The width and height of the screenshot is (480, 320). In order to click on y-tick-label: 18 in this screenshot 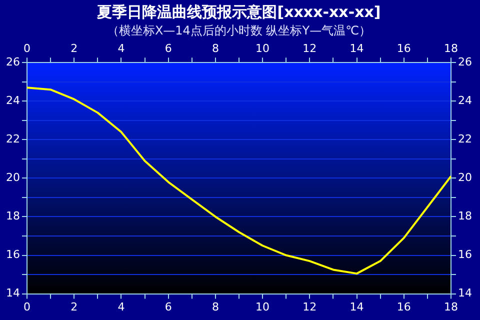, I will do `click(13, 216)`.